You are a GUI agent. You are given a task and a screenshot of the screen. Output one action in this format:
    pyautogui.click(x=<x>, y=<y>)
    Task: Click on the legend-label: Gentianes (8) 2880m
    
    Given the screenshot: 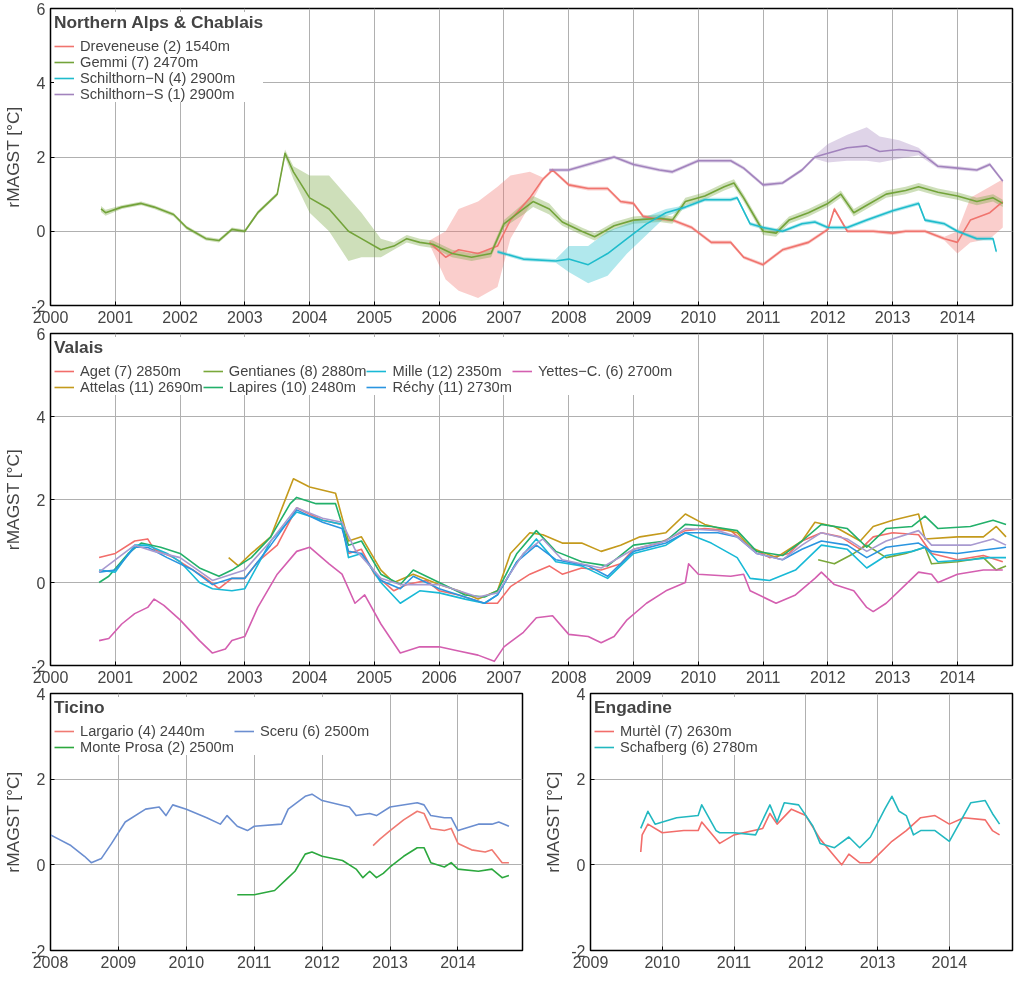 What is the action you would take?
    pyautogui.click(x=297, y=371)
    